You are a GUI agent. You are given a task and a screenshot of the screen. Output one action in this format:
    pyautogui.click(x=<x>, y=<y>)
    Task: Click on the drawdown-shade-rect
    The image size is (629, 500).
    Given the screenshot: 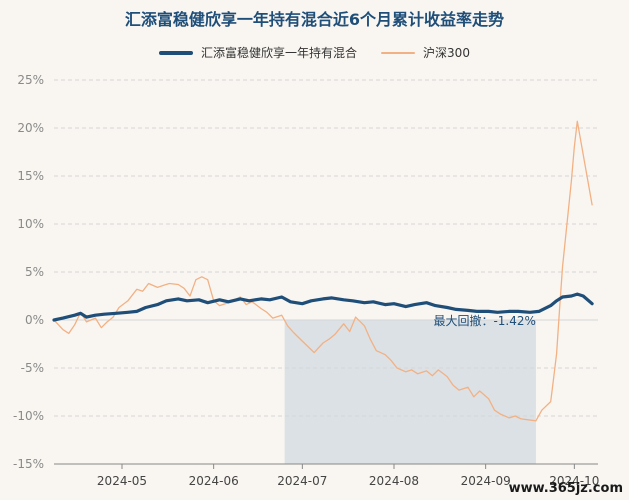 What is the action you would take?
    pyautogui.click(x=410, y=392)
    